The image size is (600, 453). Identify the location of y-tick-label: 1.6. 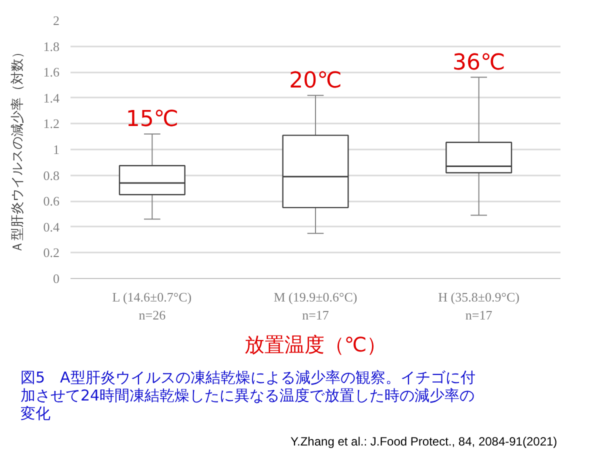
(51, 72).